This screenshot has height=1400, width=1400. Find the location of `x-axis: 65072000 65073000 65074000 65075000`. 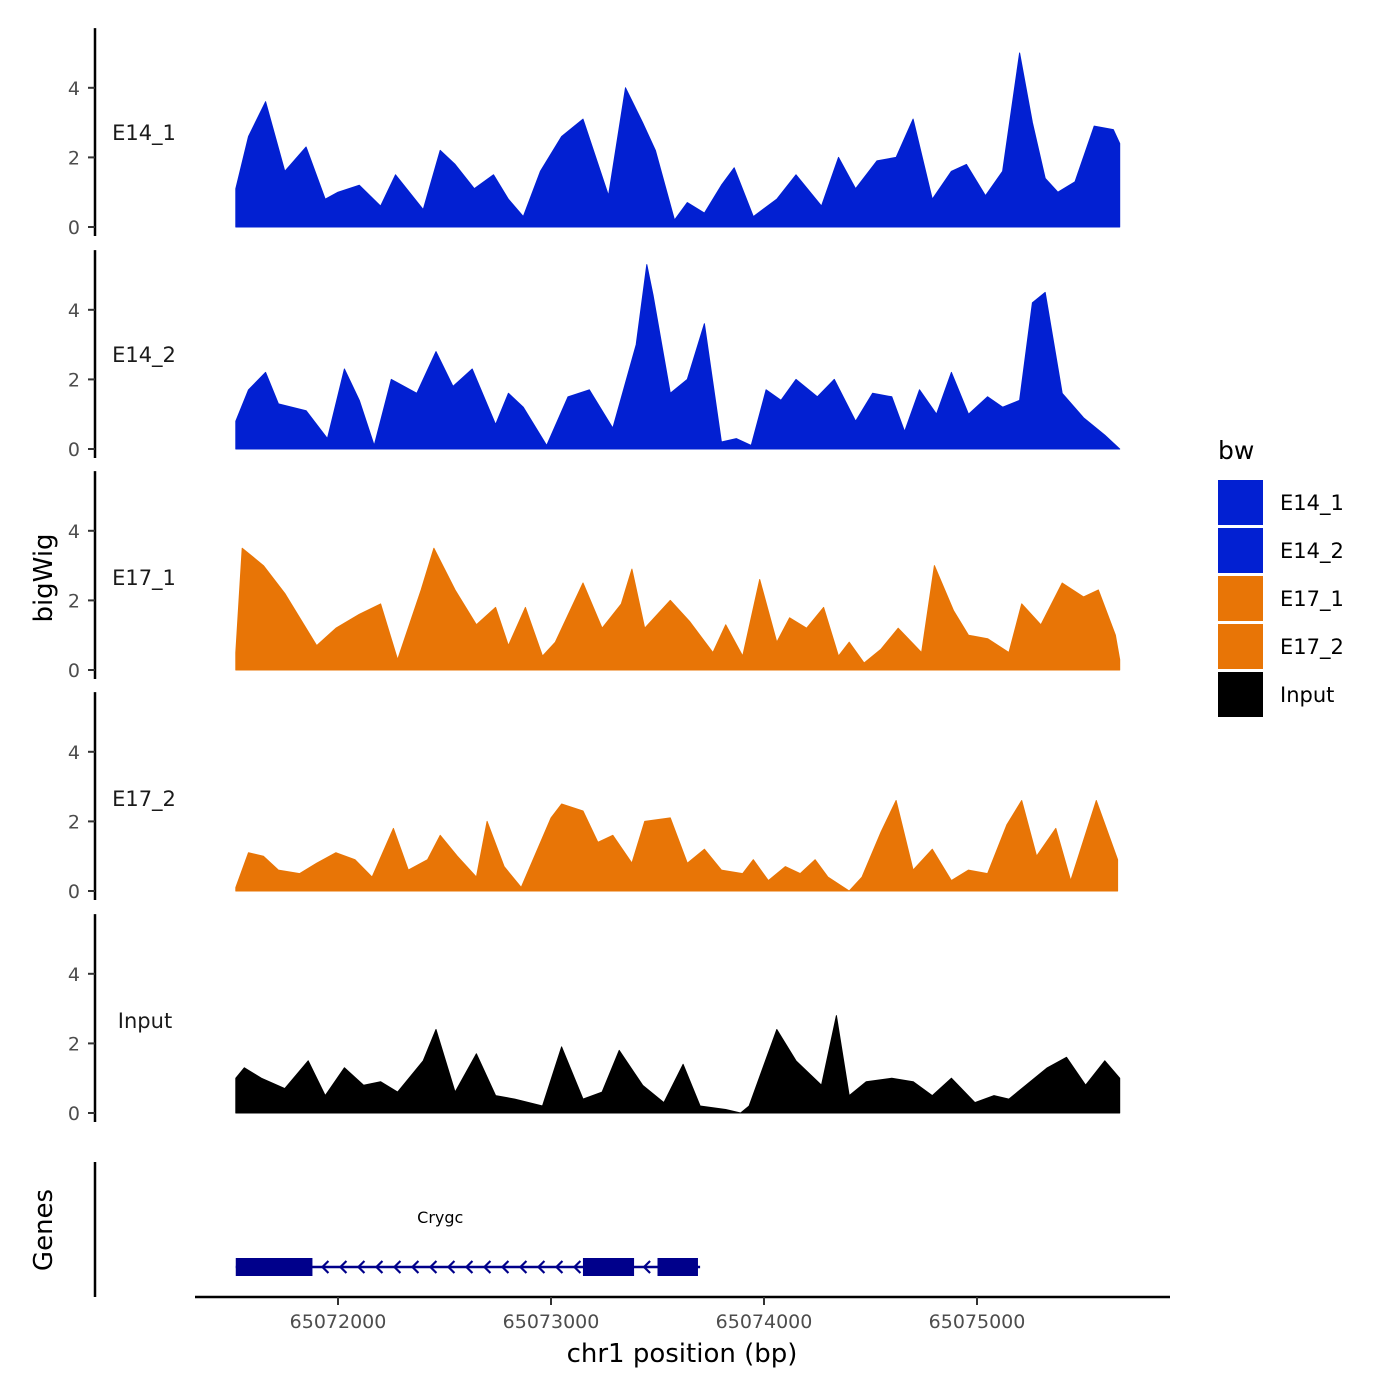

x-axis: 65072000 65073000 65074000 65075000 is located at coordinates (682, 1314).